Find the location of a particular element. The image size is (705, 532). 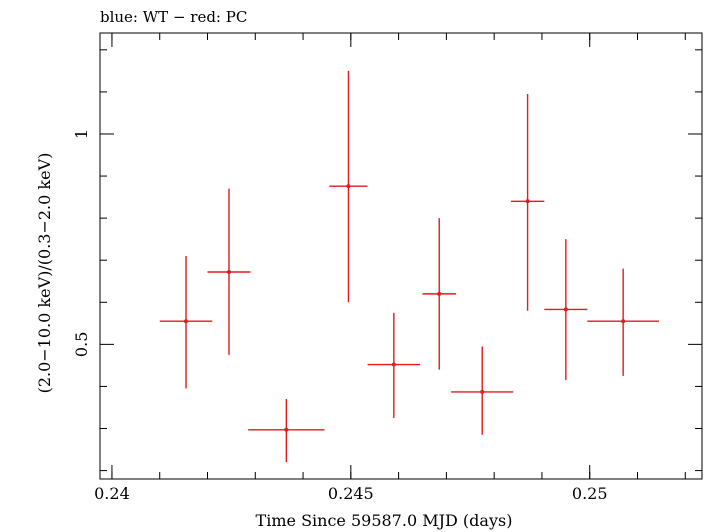

chart-title: blue: WT − red: PC is located at coordinates (173, 17).